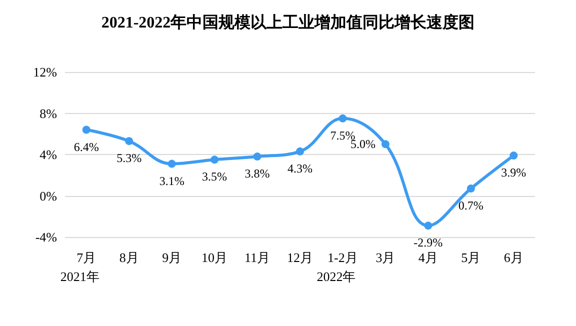  What do you see at coordinates (513, 173) in the screenshot?
I see `data-label: 3.9%` at bounding box center [513, 173].